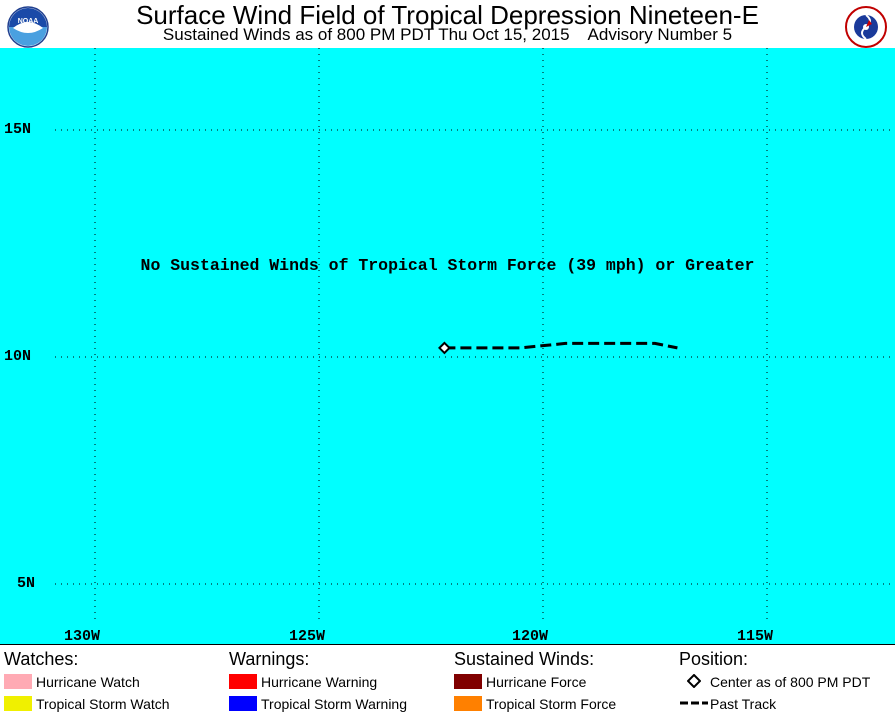 The width and height of the screenshot is (895, 717). I want to click on legend-item: Tropical Storm Force, so click(535, 702).